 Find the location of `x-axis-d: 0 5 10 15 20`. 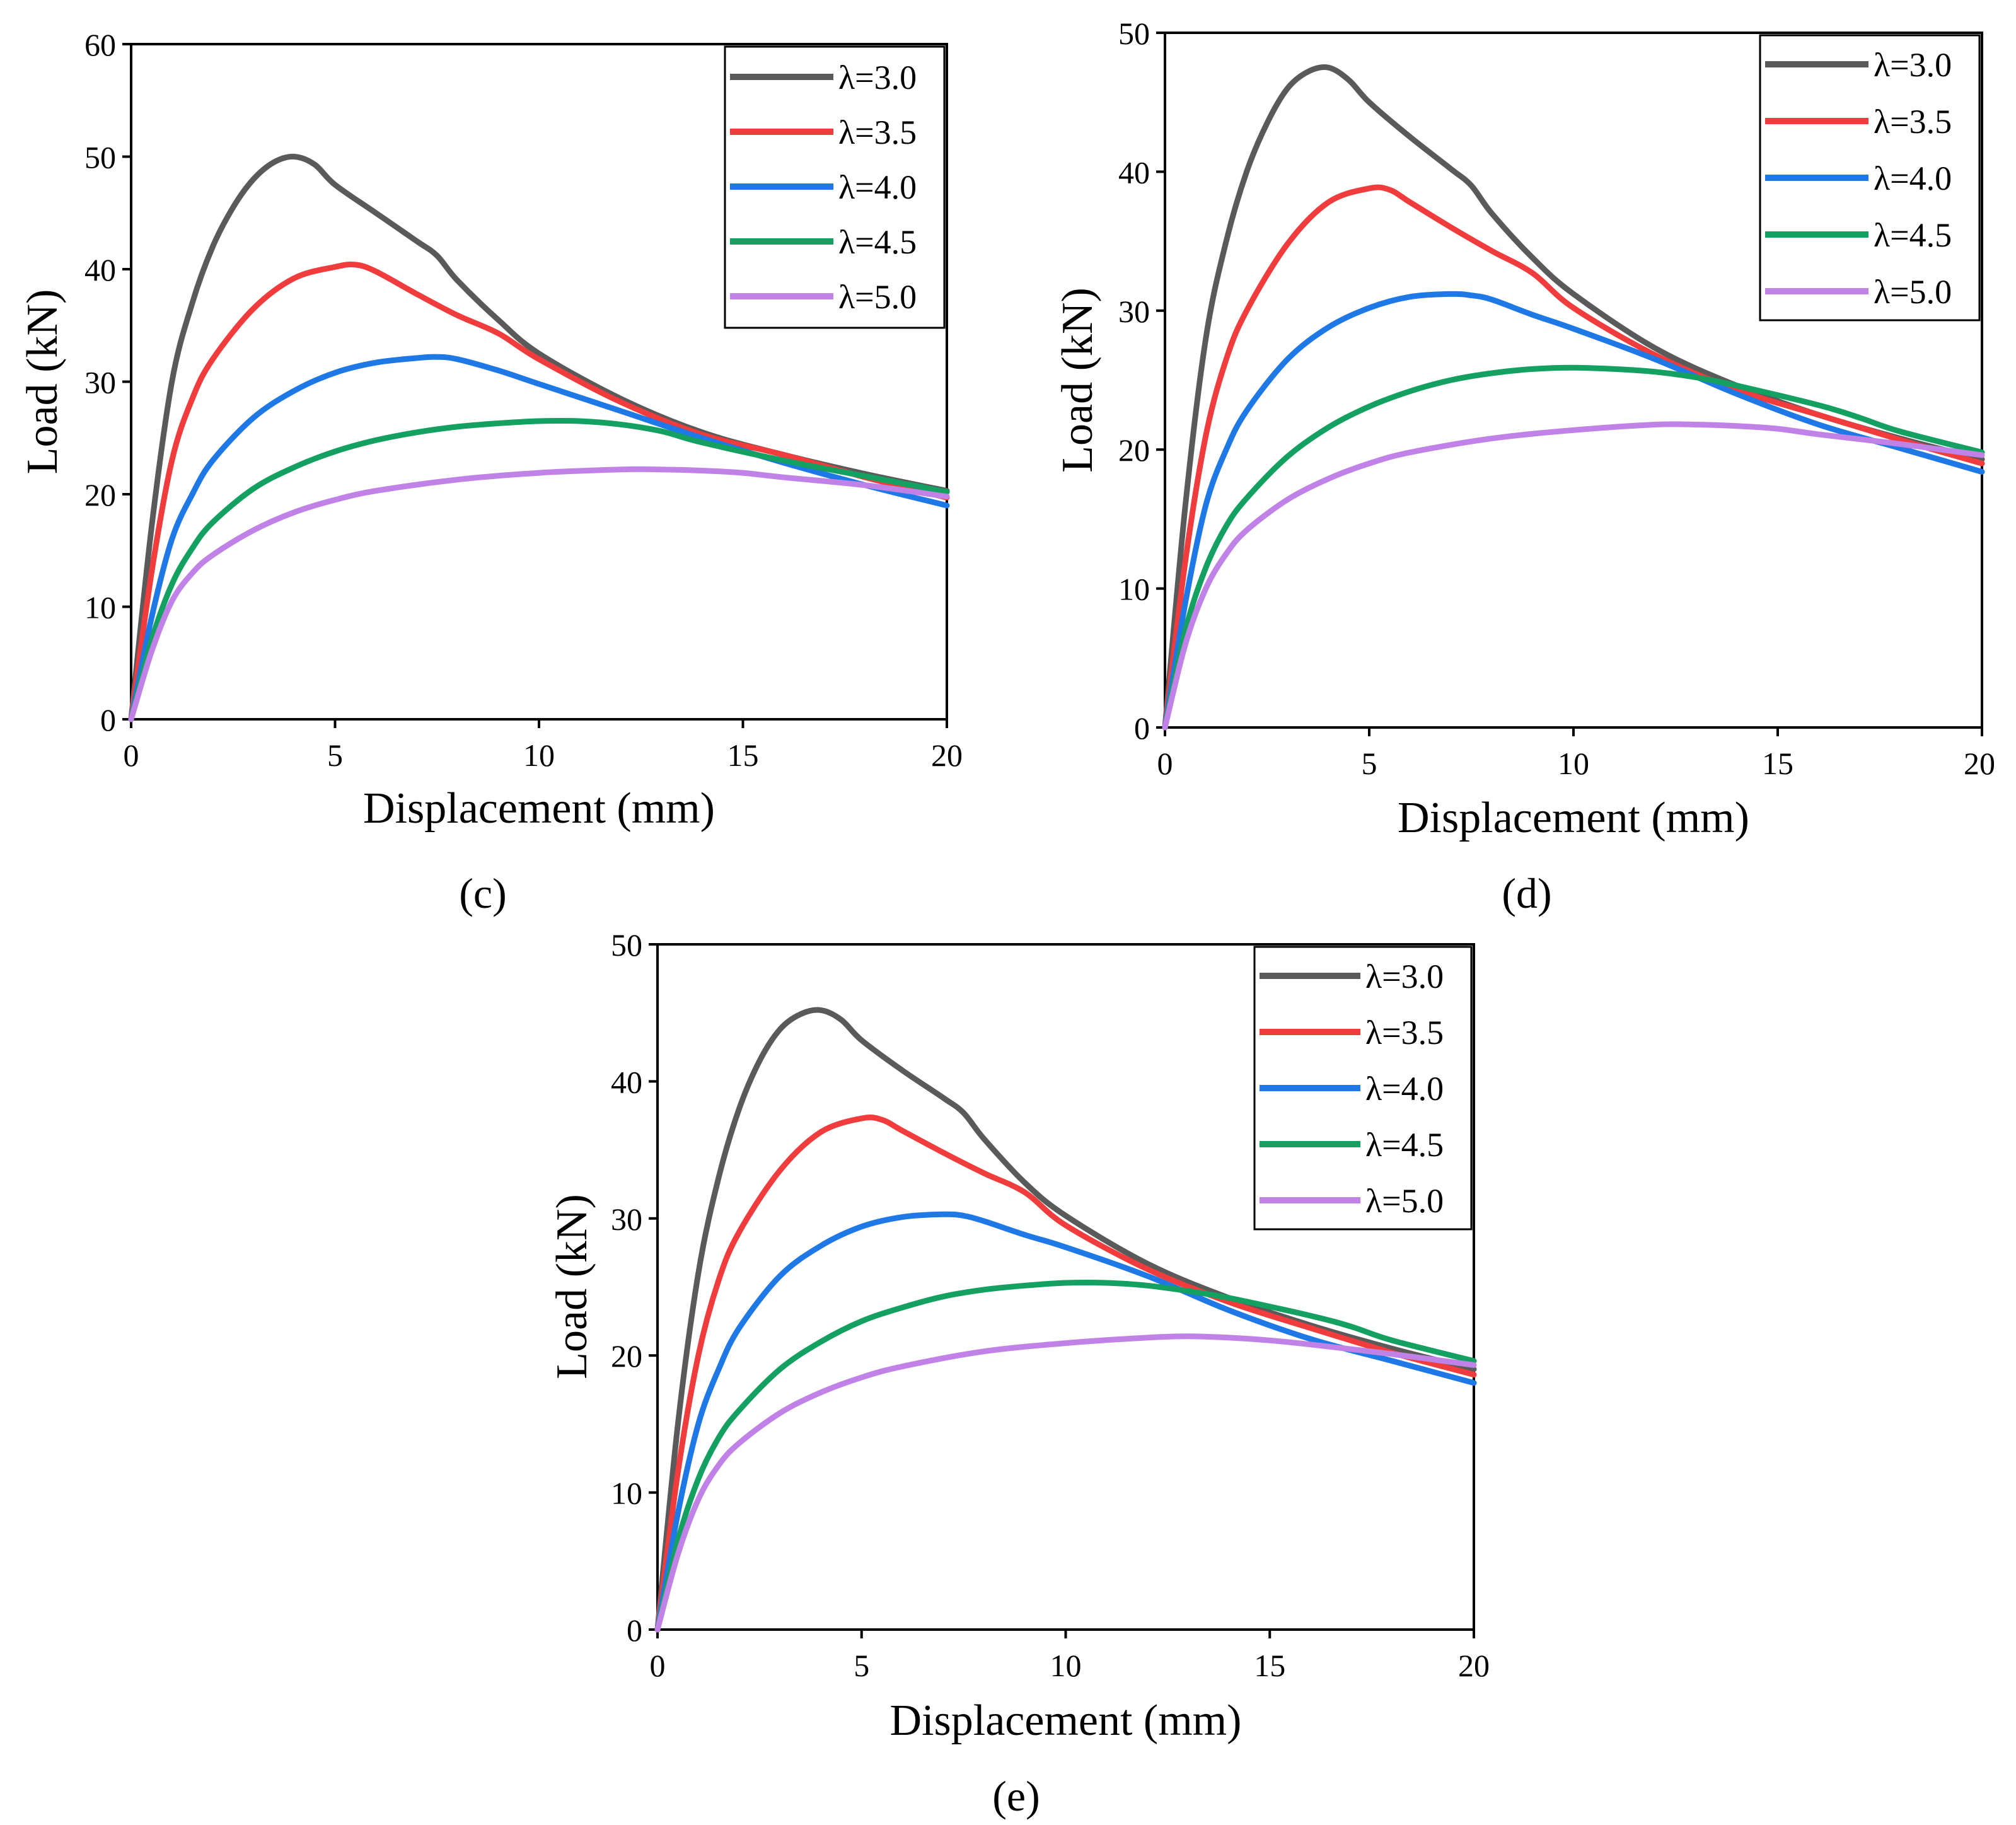

x-axis-d: 0 5 10 15 20 is located at coordinates (1576, 754).